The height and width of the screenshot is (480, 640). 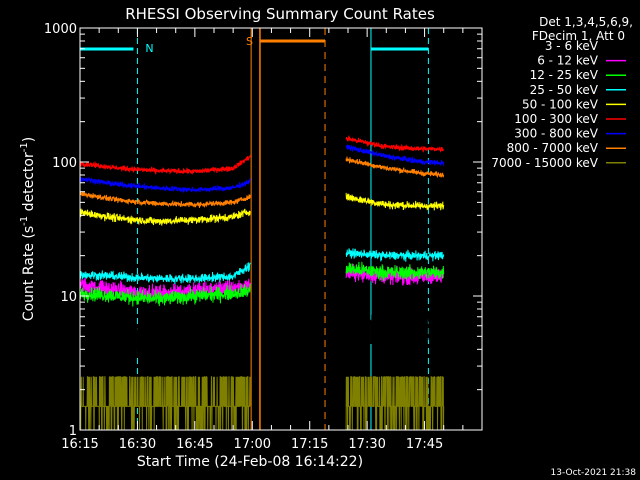 What do you see at coordinates (262, 209) in the screenshot?
I see `series-50-100-kev` at bounding box center [262, 209].